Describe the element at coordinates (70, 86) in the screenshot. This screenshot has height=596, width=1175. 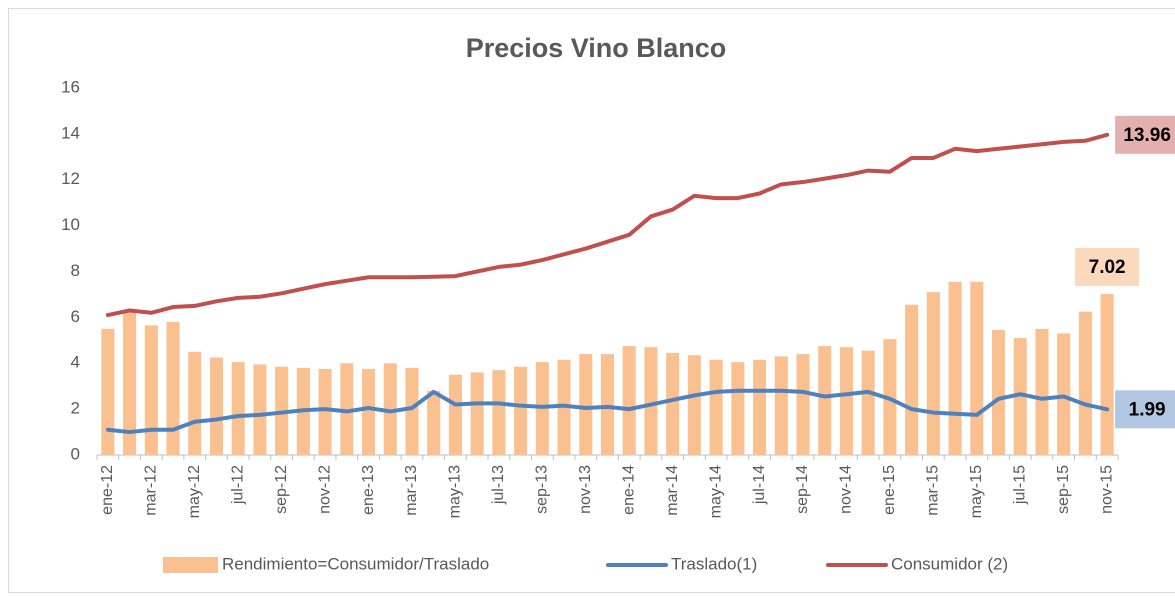
I see `y-tick-label: 16` at that location.